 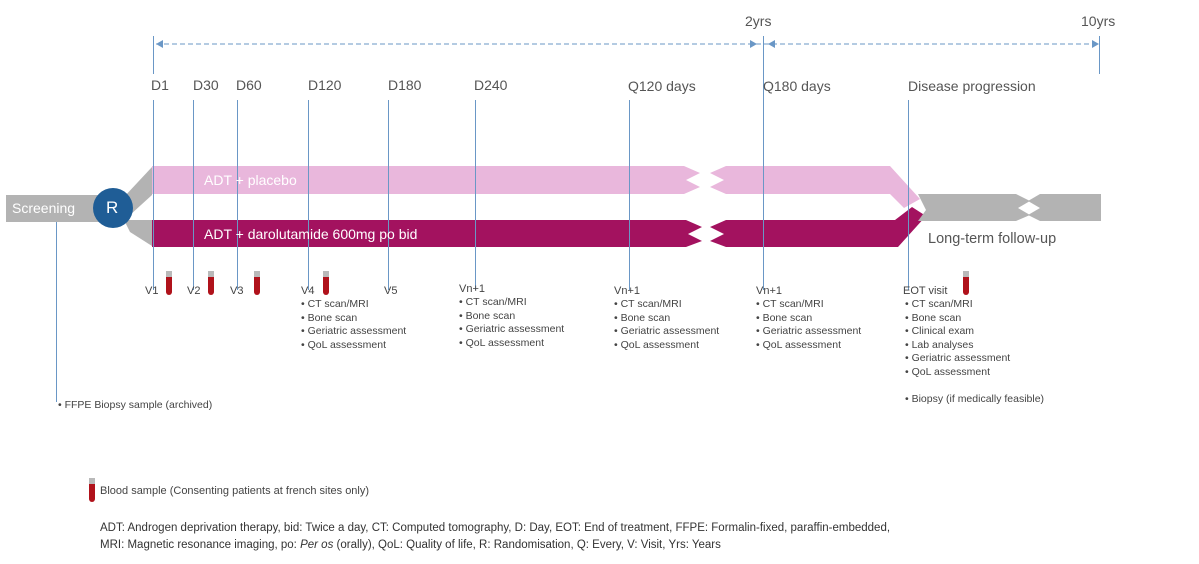 What do you see at coordinates (629, 195) in the screenshot?
I see `vline-q120` at bounding box center [629, 195].